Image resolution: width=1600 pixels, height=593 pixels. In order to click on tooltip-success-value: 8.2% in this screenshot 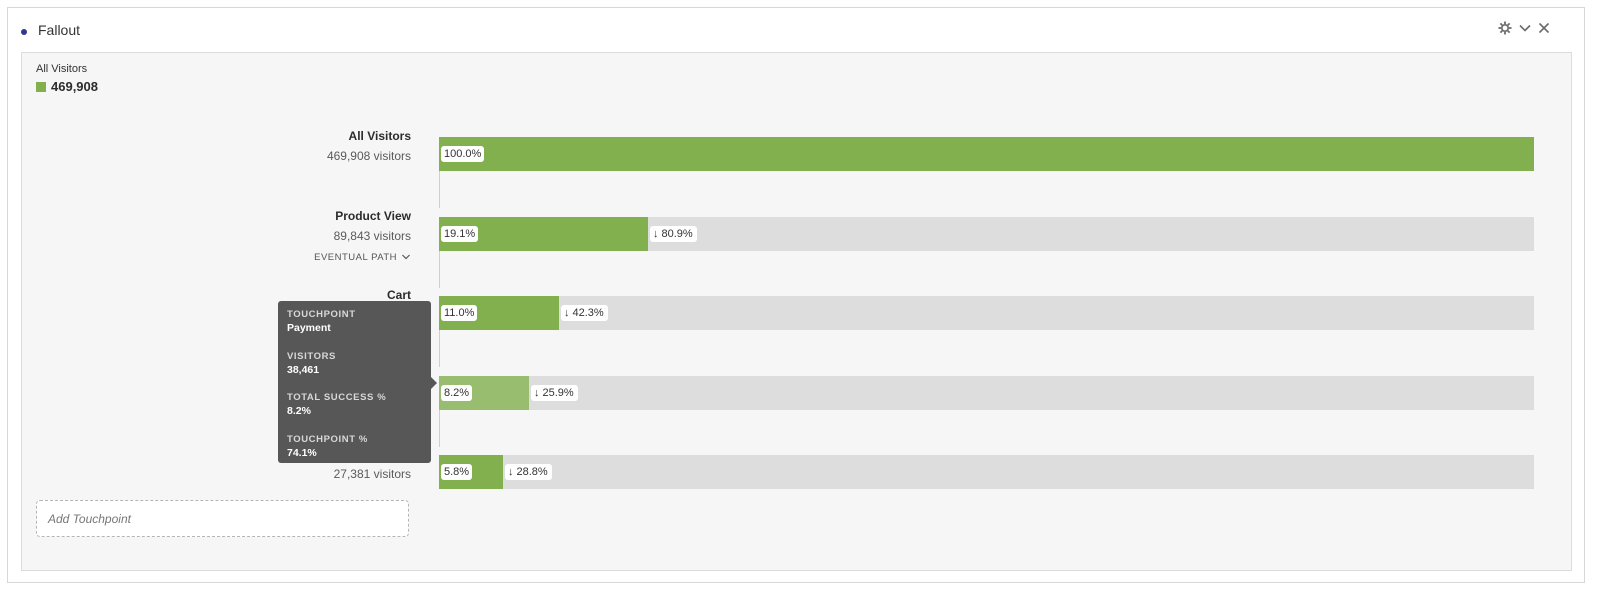, I will do `click(299, 411)`.